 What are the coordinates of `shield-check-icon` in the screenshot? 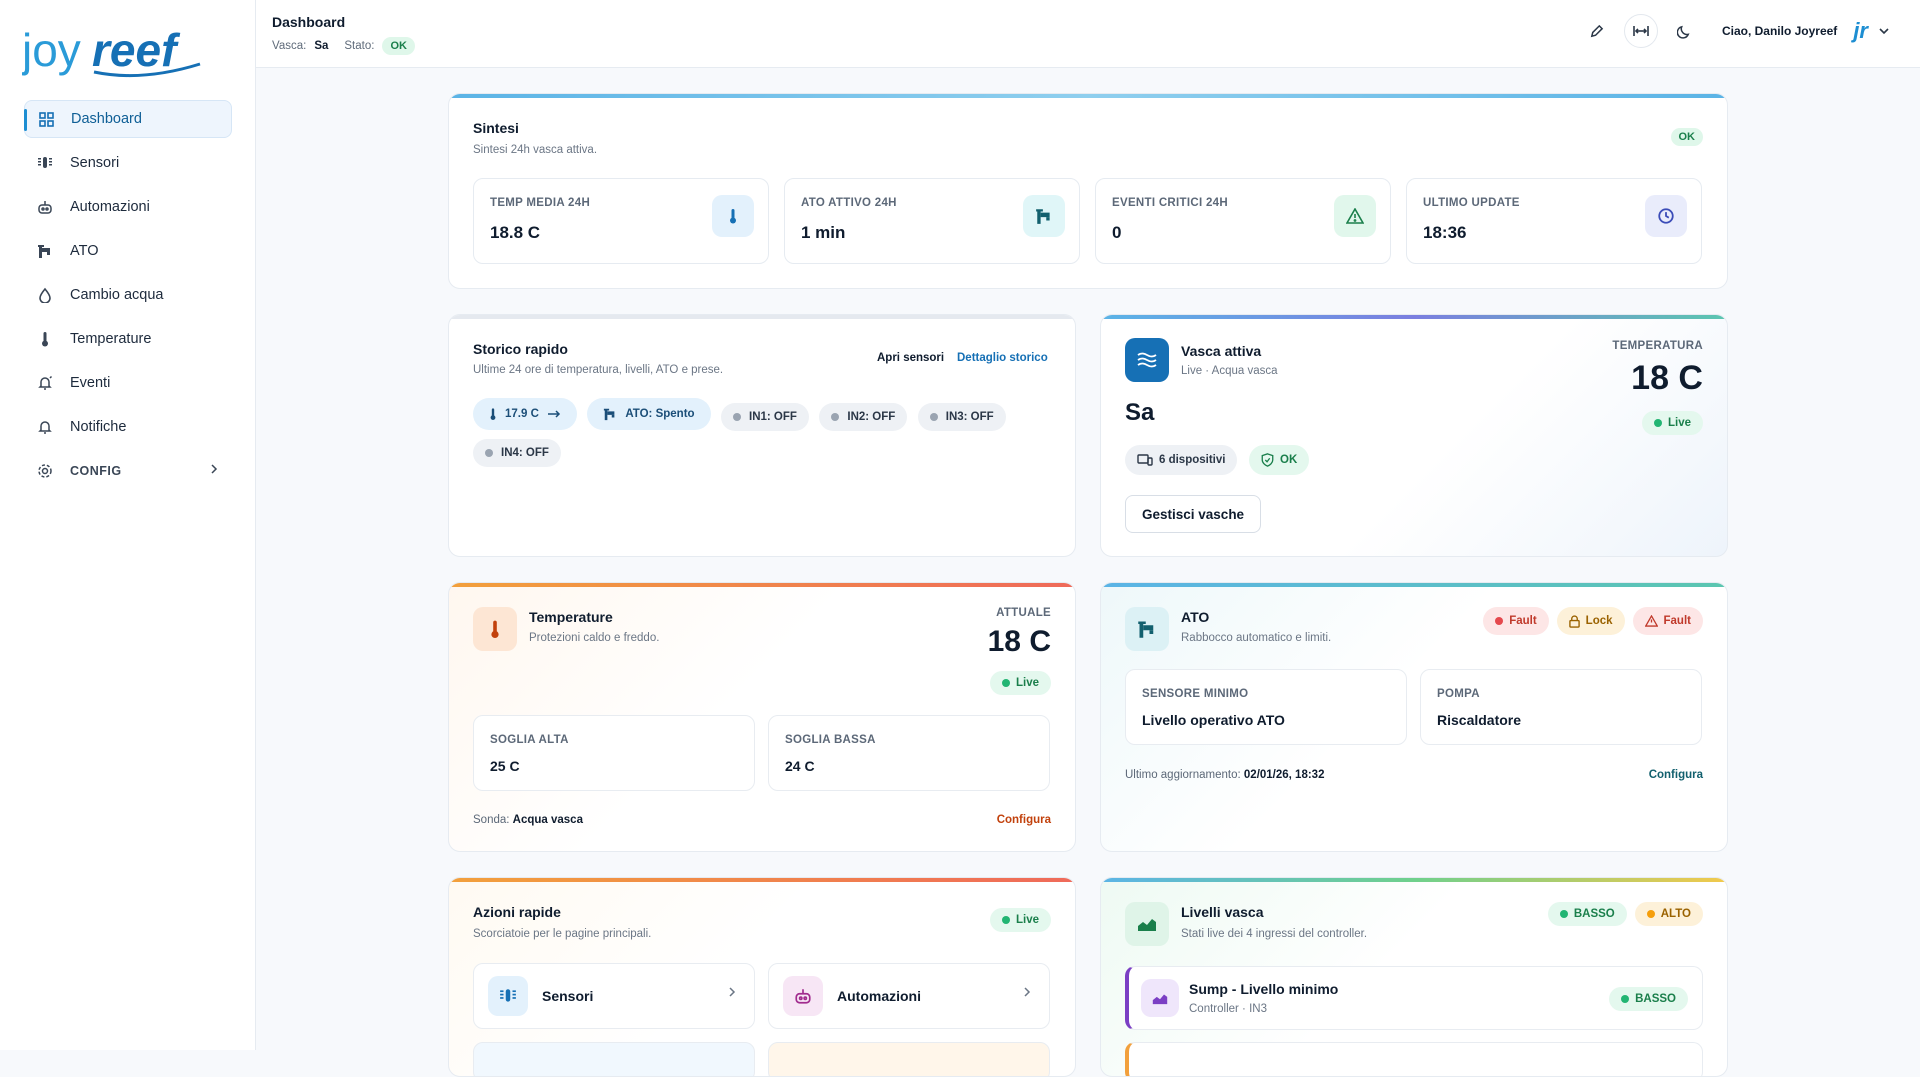 It's located at (1267, 460).